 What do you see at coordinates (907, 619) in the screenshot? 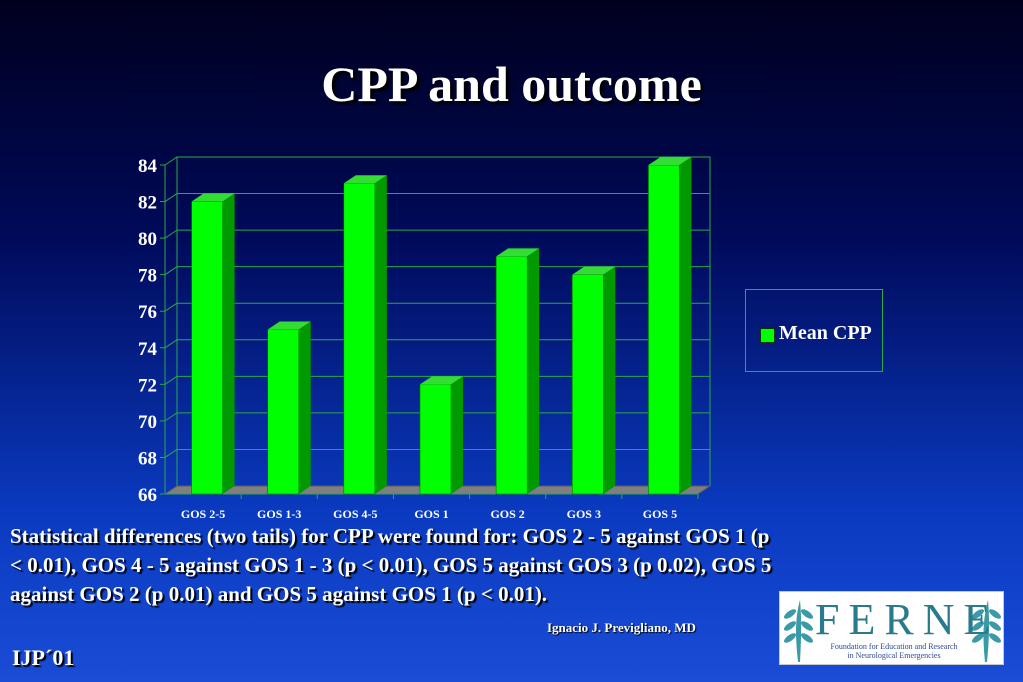
I see `logo-wordmark: FERNE` at bounding box center [907, 619].